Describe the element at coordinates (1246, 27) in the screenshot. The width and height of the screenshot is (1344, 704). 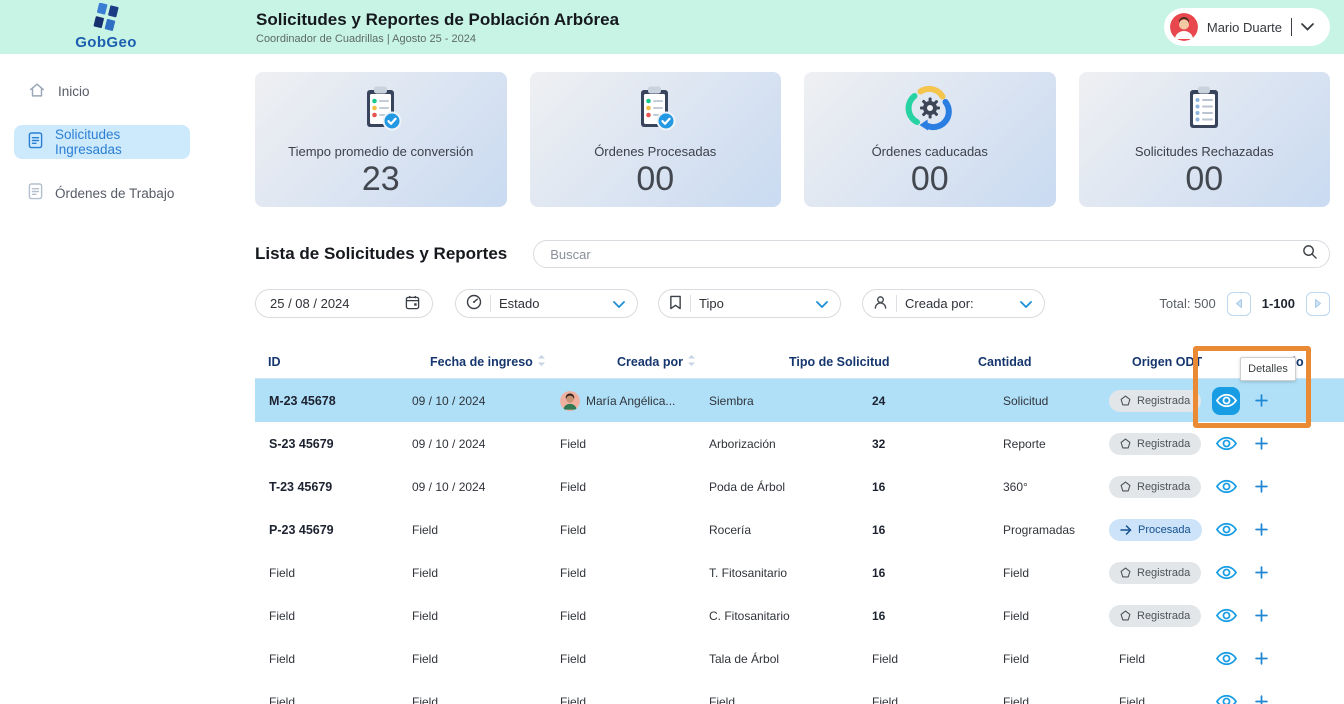
I see `user-menu: Mario Duarte` at that location.